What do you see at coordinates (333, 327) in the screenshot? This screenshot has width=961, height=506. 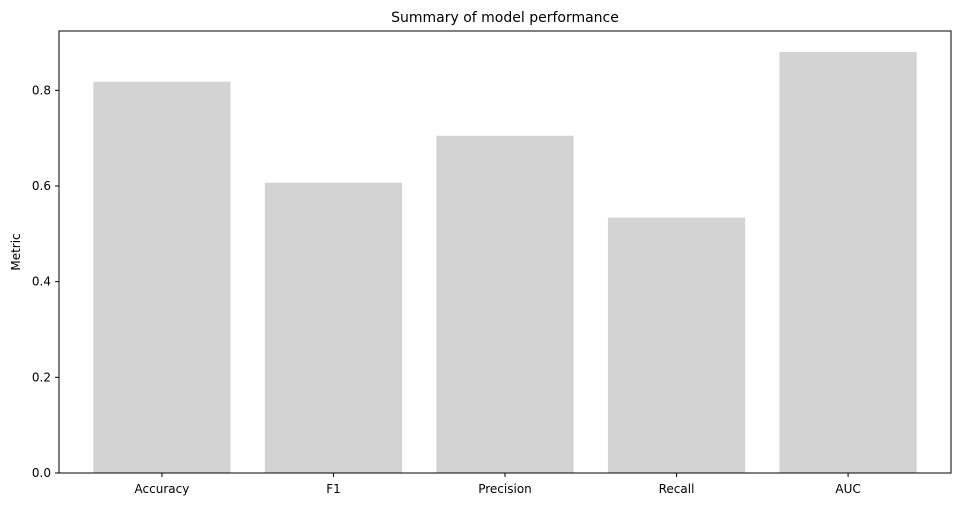 I see `bar-f1` at bounding box center [333, 327].